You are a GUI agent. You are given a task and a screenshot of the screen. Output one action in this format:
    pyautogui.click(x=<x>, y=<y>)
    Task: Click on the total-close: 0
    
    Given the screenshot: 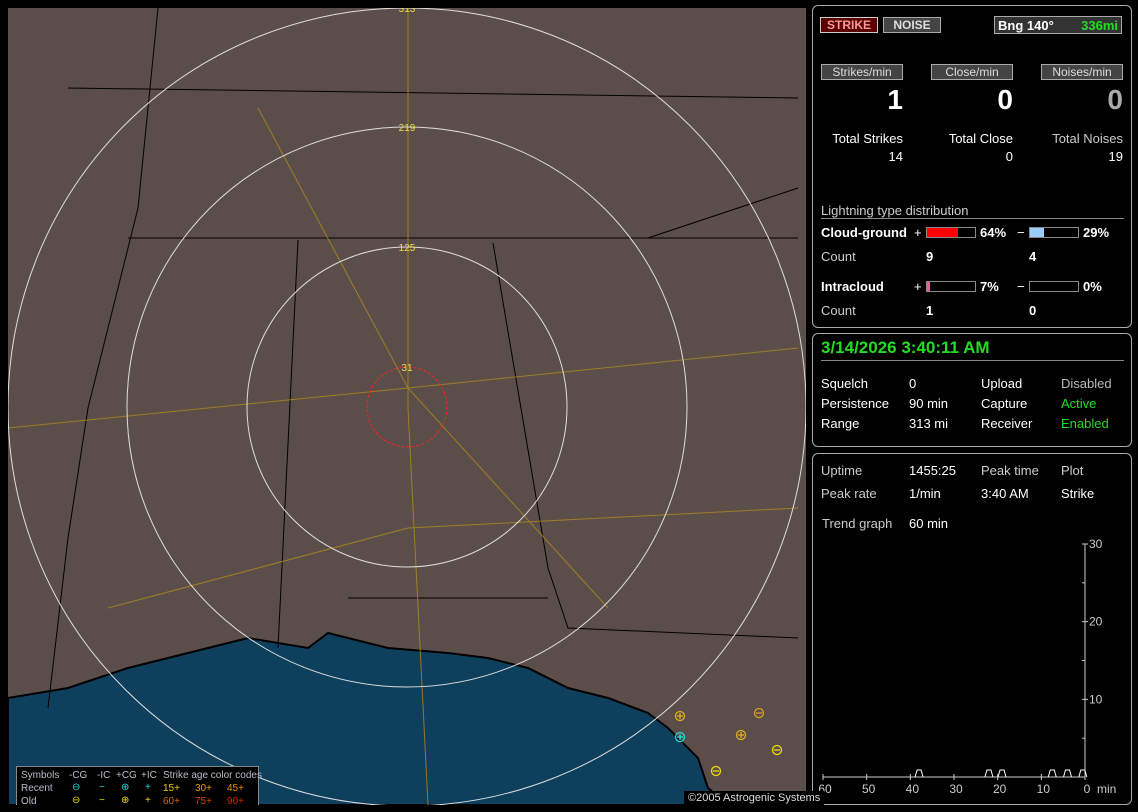 What is the action you would take?
    pyautogui.click(x=1009, y=156)
    